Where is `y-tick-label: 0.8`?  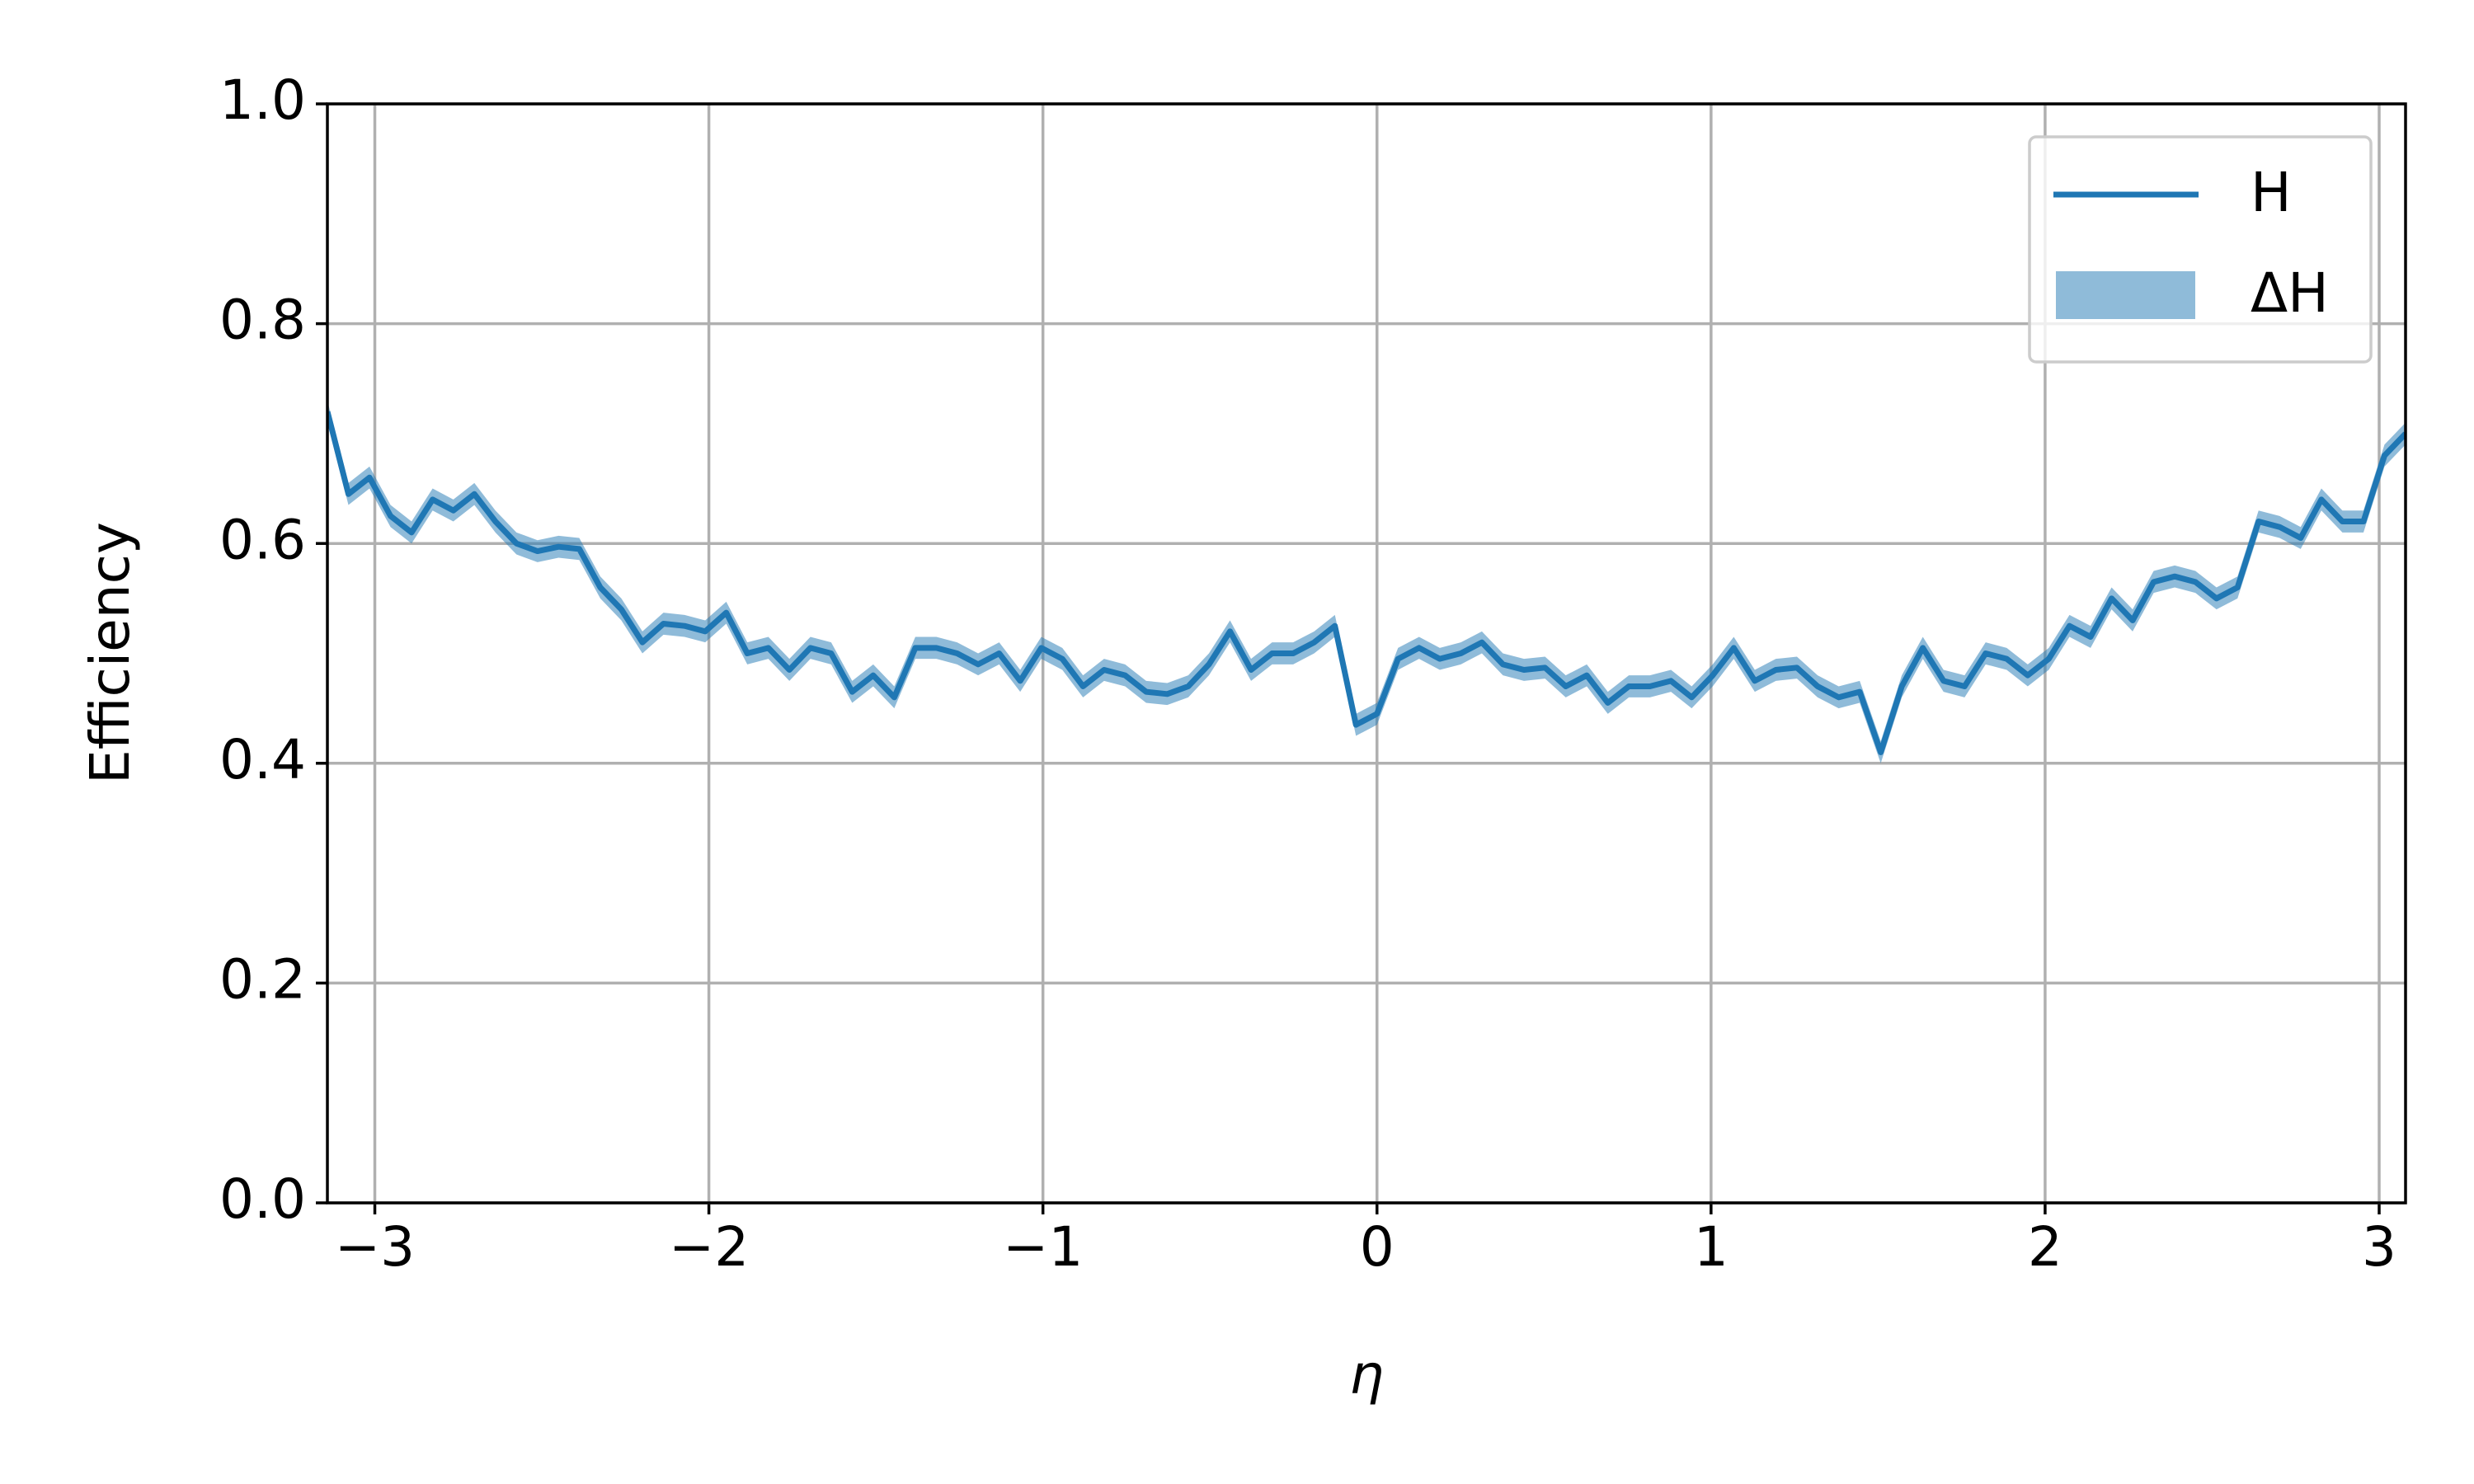
y-tick-label: 0.8 is located at coordinates (262, 320).